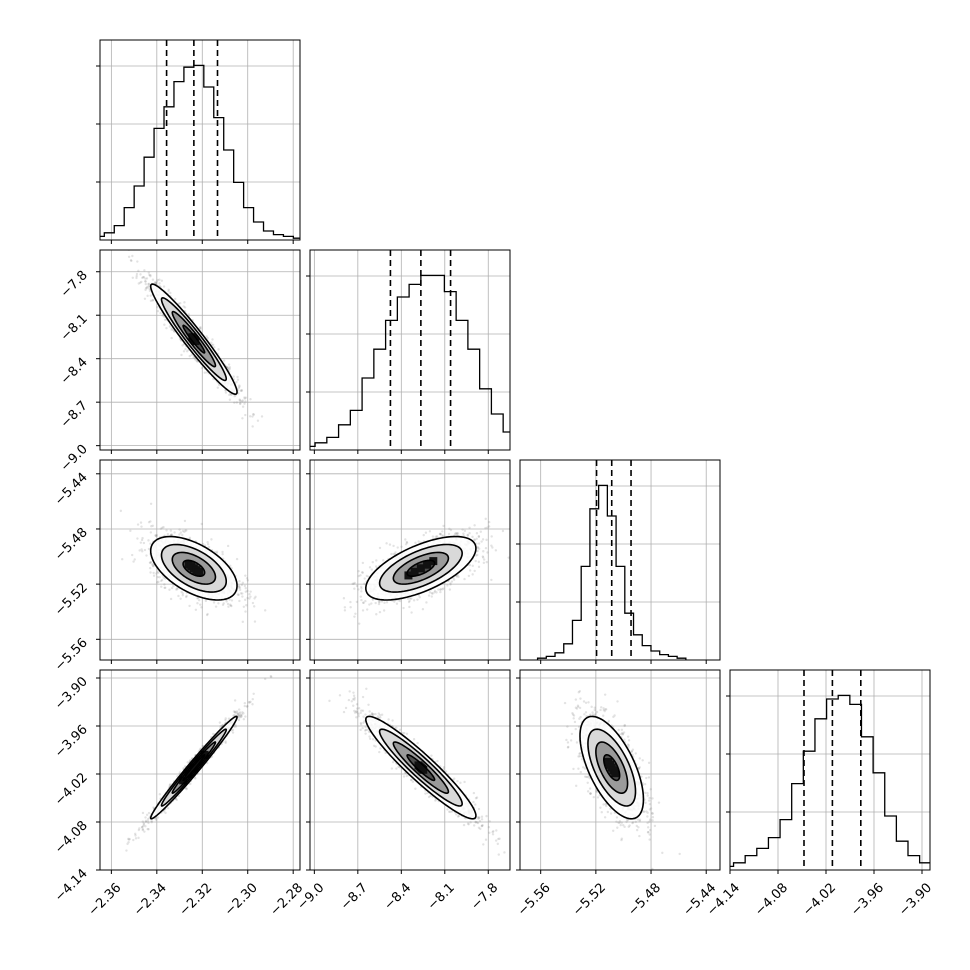 The height and width of the screenshot is (970, 970). I want to click on panel-border, so click(830, 770).